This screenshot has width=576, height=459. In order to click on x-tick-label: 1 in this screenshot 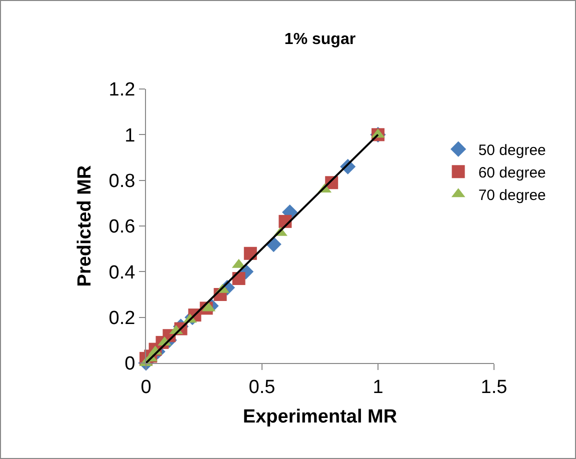, I will do `click(378, 387)`.